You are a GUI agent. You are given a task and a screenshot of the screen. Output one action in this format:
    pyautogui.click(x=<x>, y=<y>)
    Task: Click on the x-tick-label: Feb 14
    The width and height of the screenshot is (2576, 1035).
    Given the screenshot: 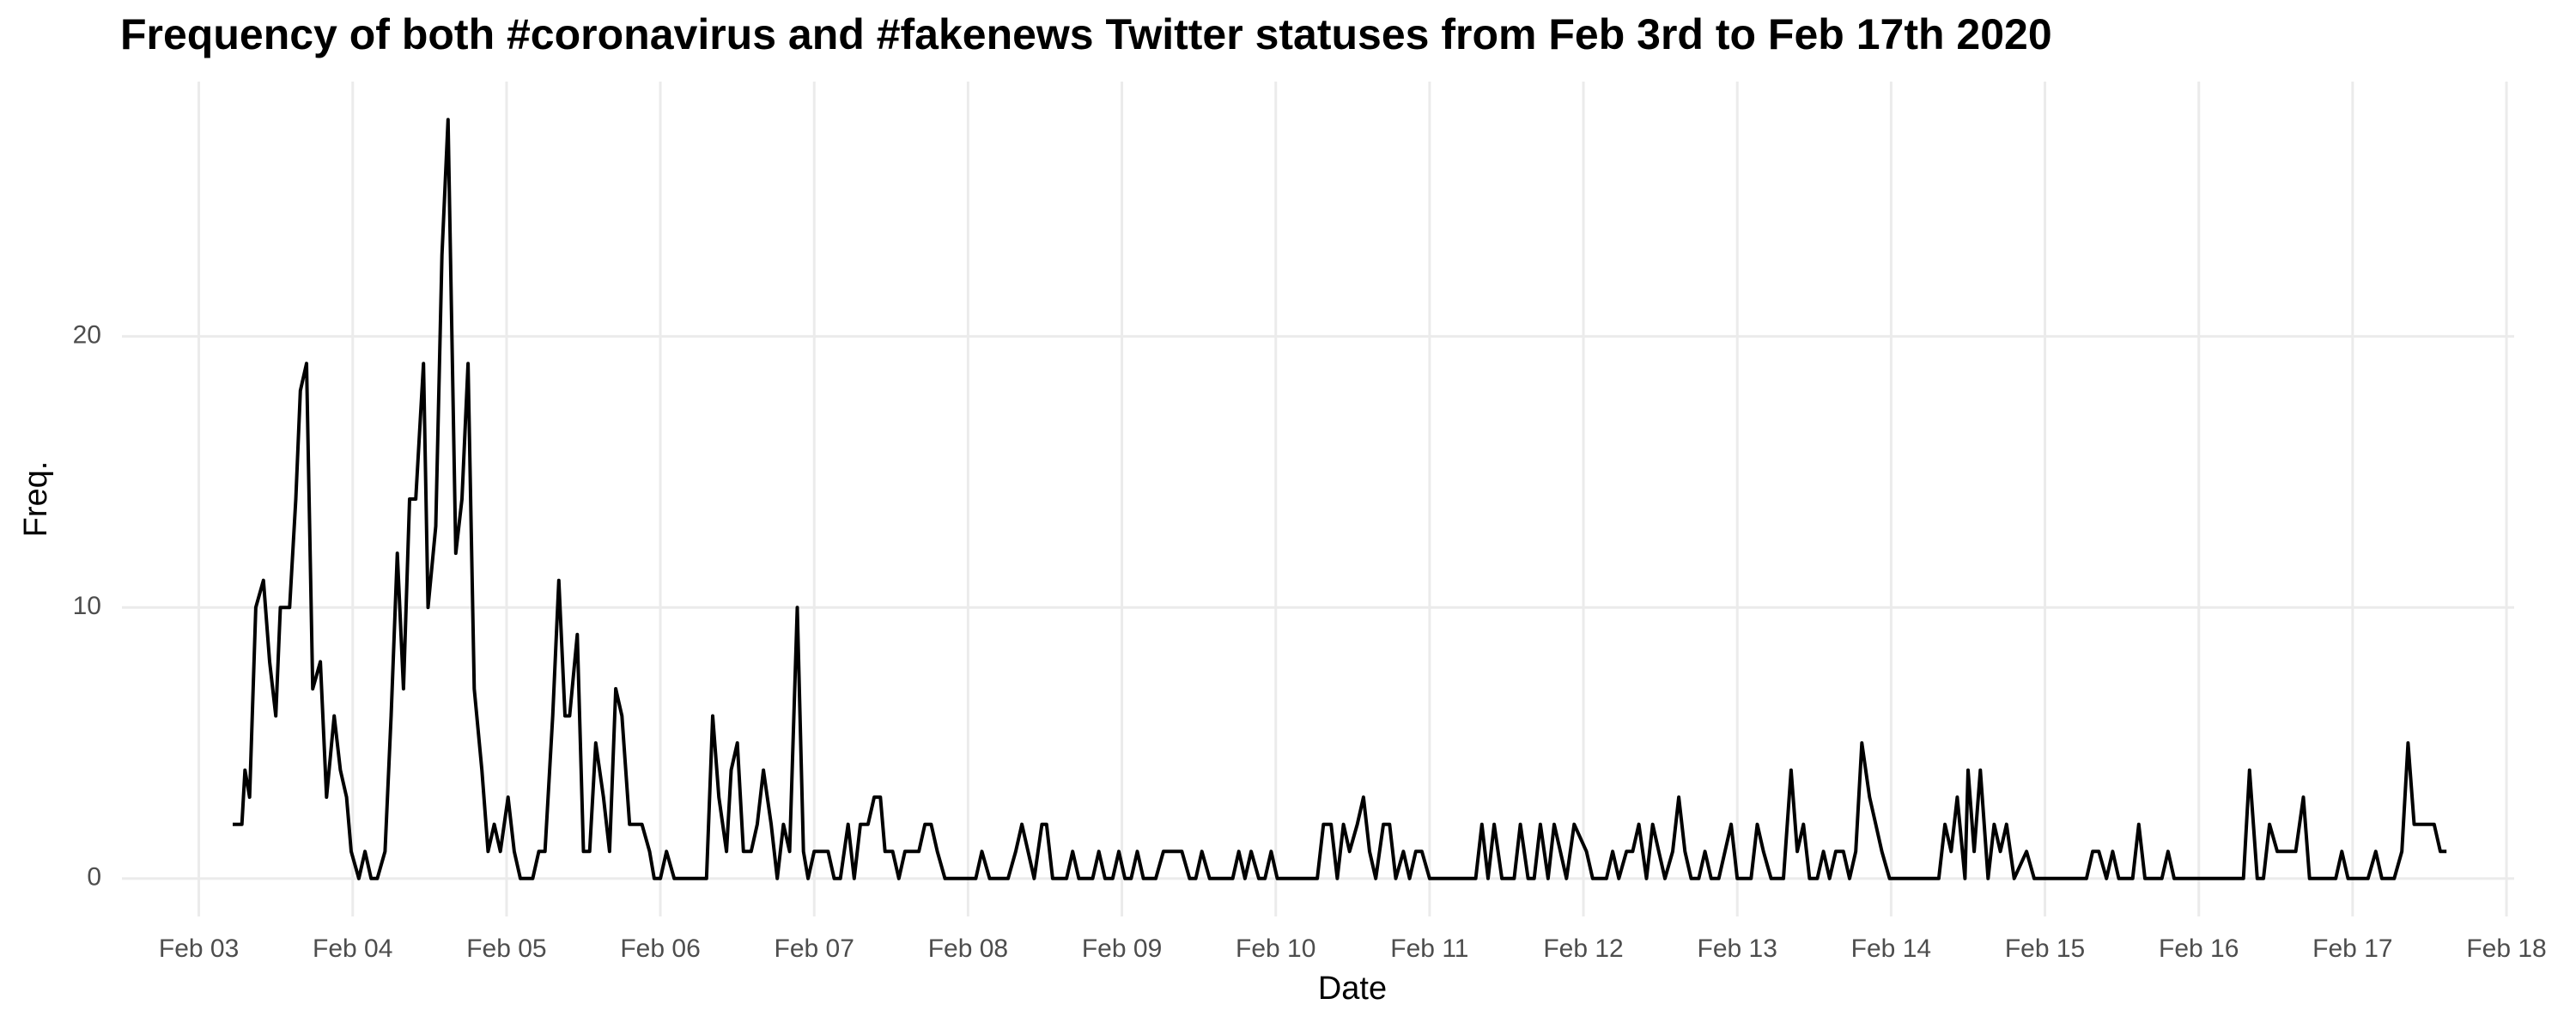 What is the action you would take?
    pyautogui.click(x=1891, y=949)
    